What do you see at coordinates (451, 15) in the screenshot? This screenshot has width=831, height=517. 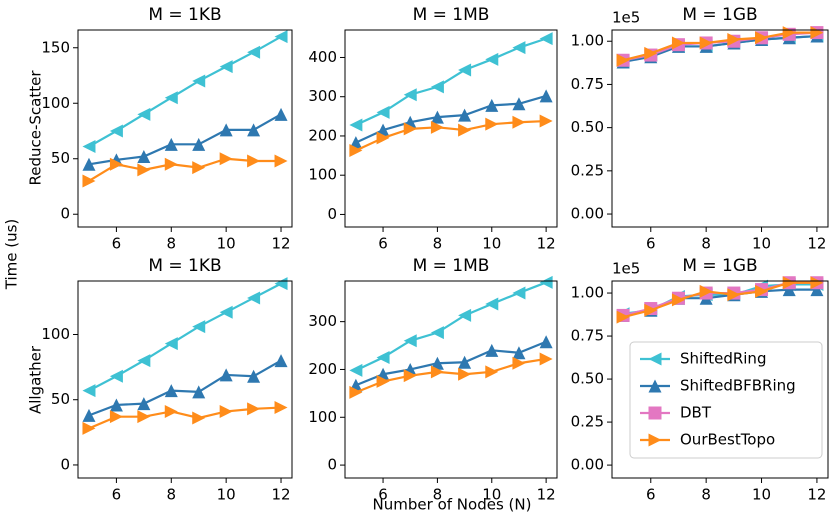 I see `subplot-title: M = 1MB` at bounding box center [451, 15].